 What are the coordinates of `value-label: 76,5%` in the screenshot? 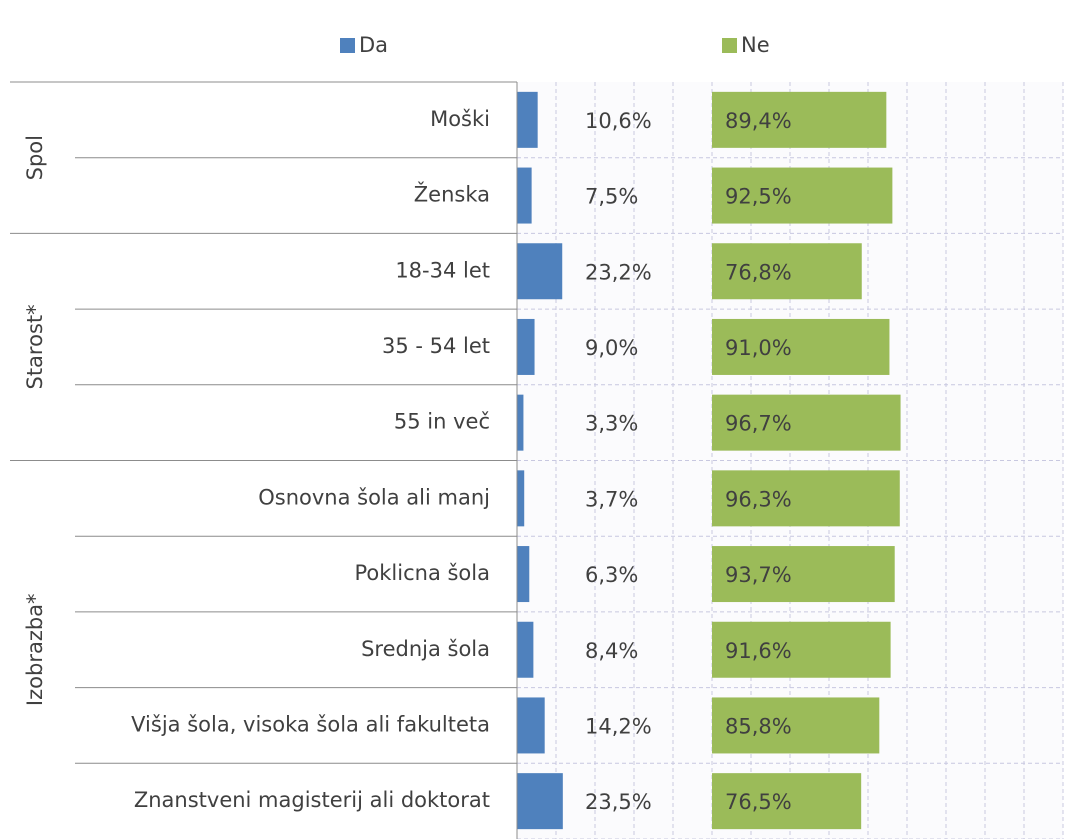 It's located at (758, 802).